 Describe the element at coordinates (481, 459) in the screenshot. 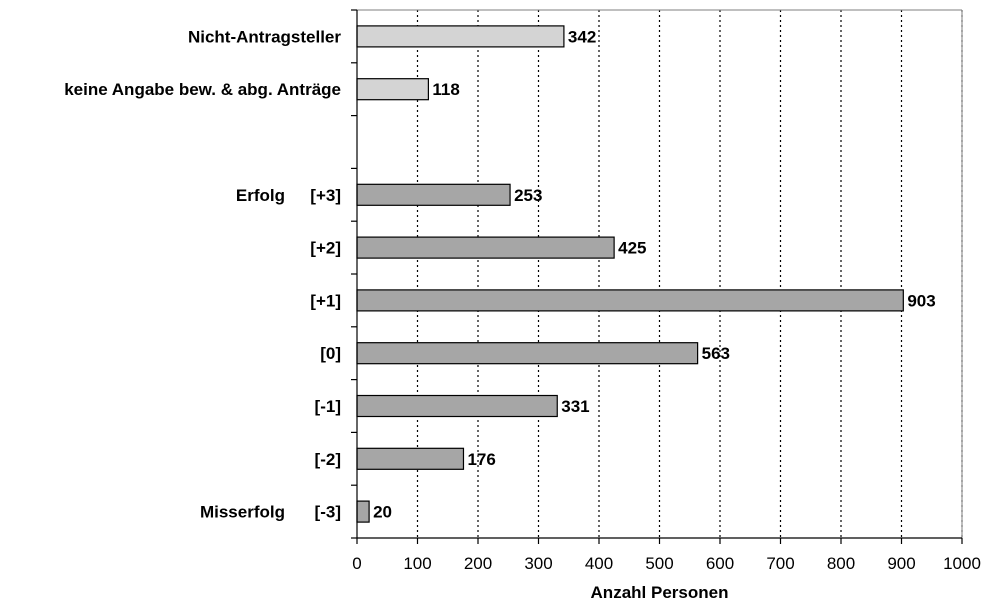

I see `data-label: 176` at that location.